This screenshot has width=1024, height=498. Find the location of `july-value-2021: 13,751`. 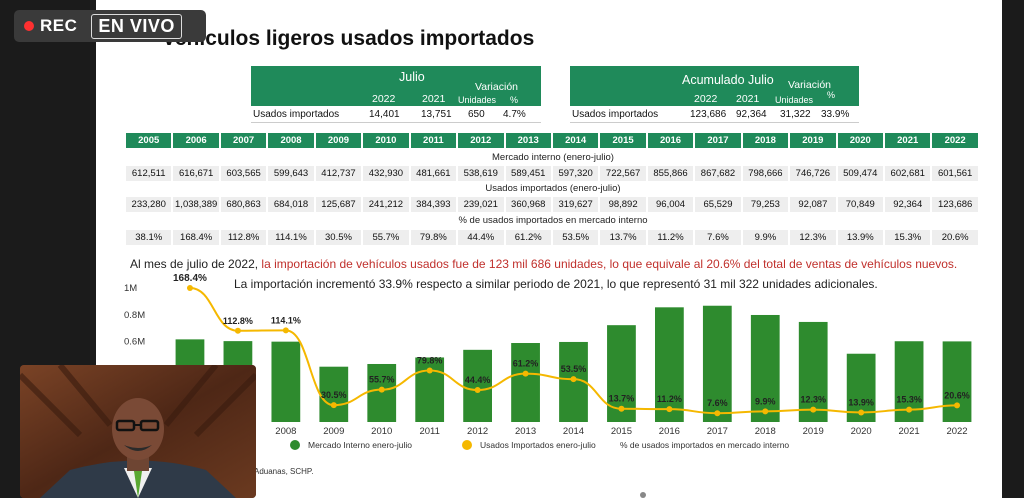

july-value-2021: 13,751 is located at coordinates (436, 114).